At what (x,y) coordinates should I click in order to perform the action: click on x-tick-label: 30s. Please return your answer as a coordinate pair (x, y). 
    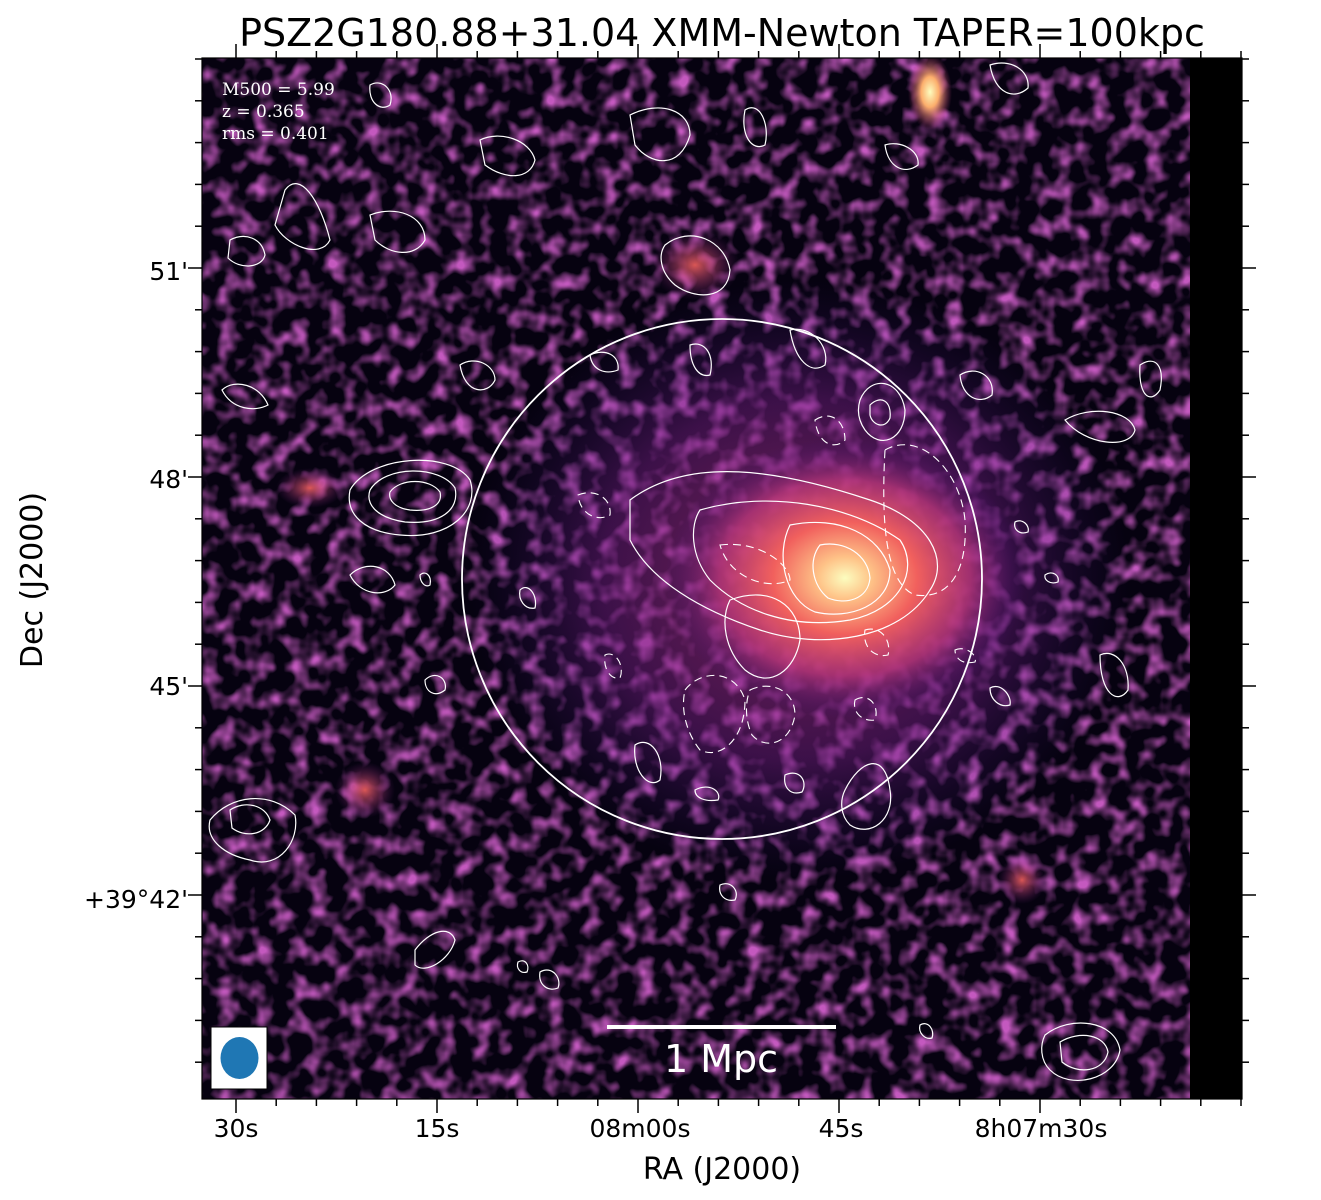
    Looking at the image, I should click on (236, 1128).